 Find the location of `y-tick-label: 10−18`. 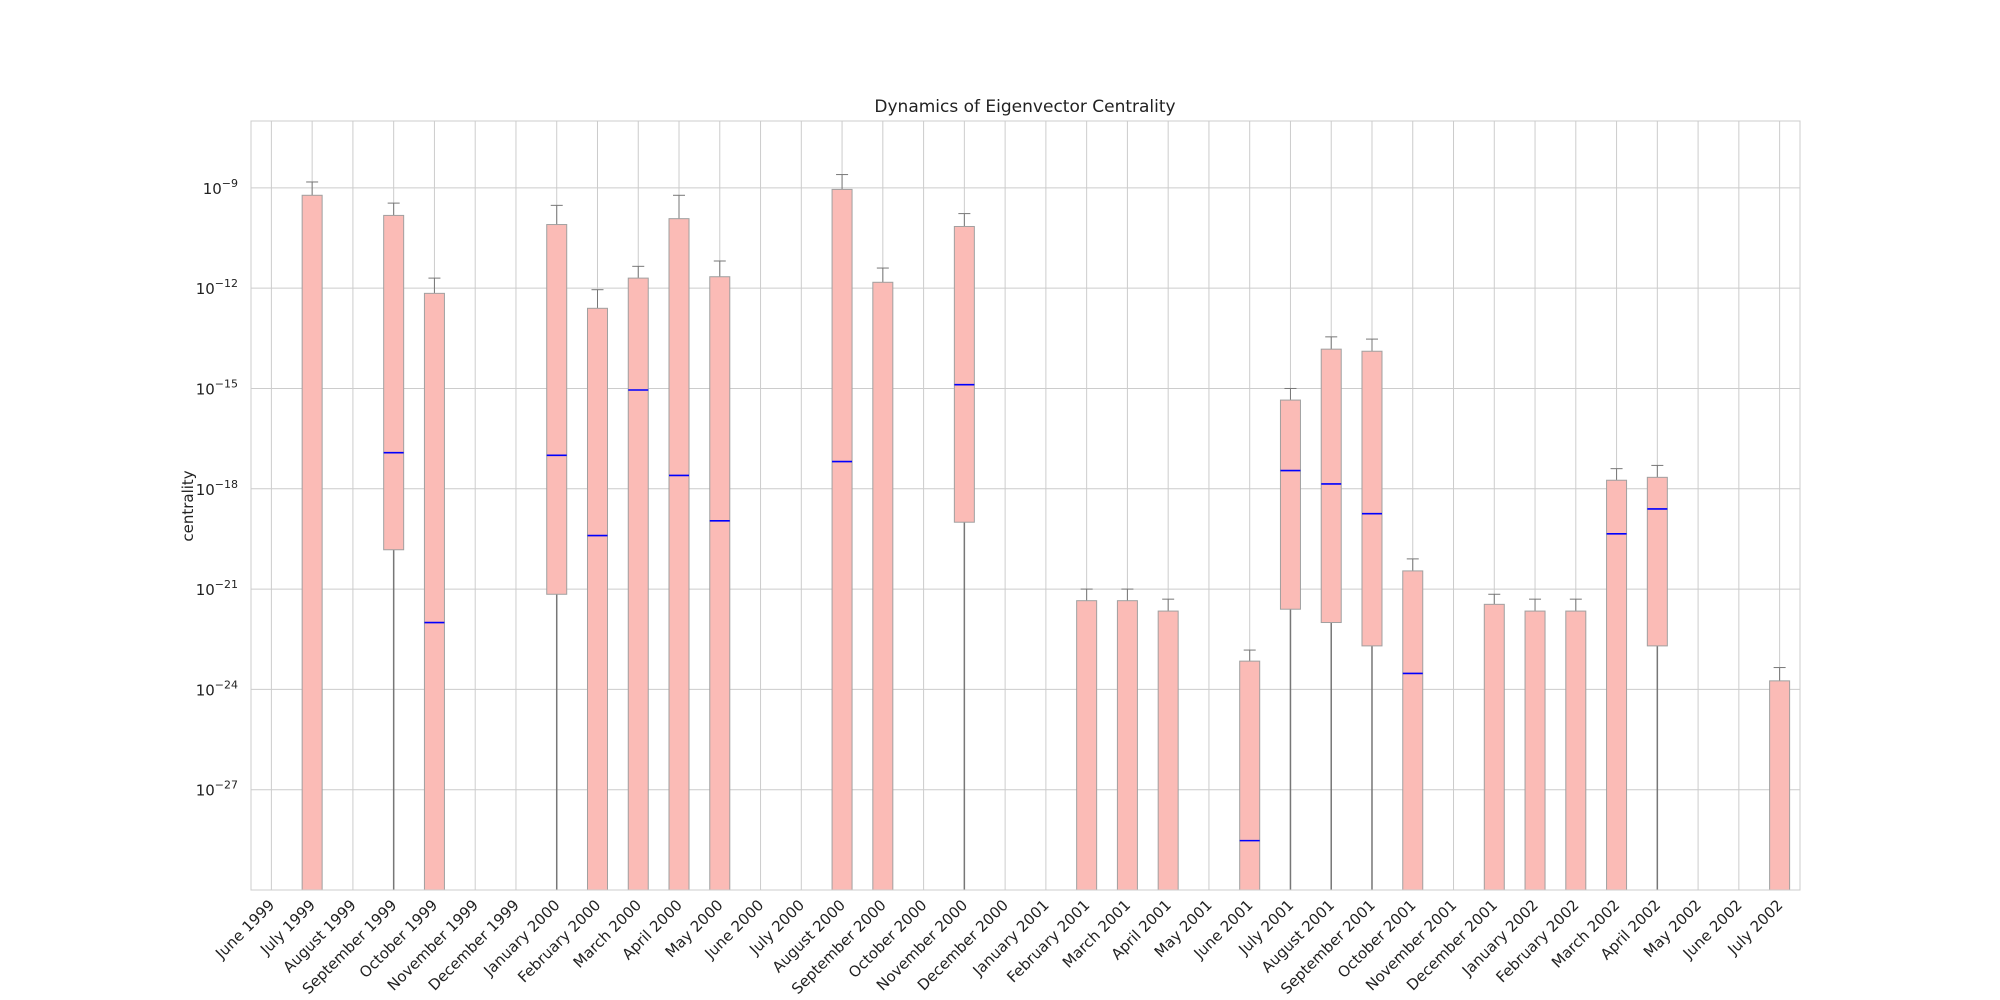

y-tick-label: 10−18 is located at coordinates (217, 488).